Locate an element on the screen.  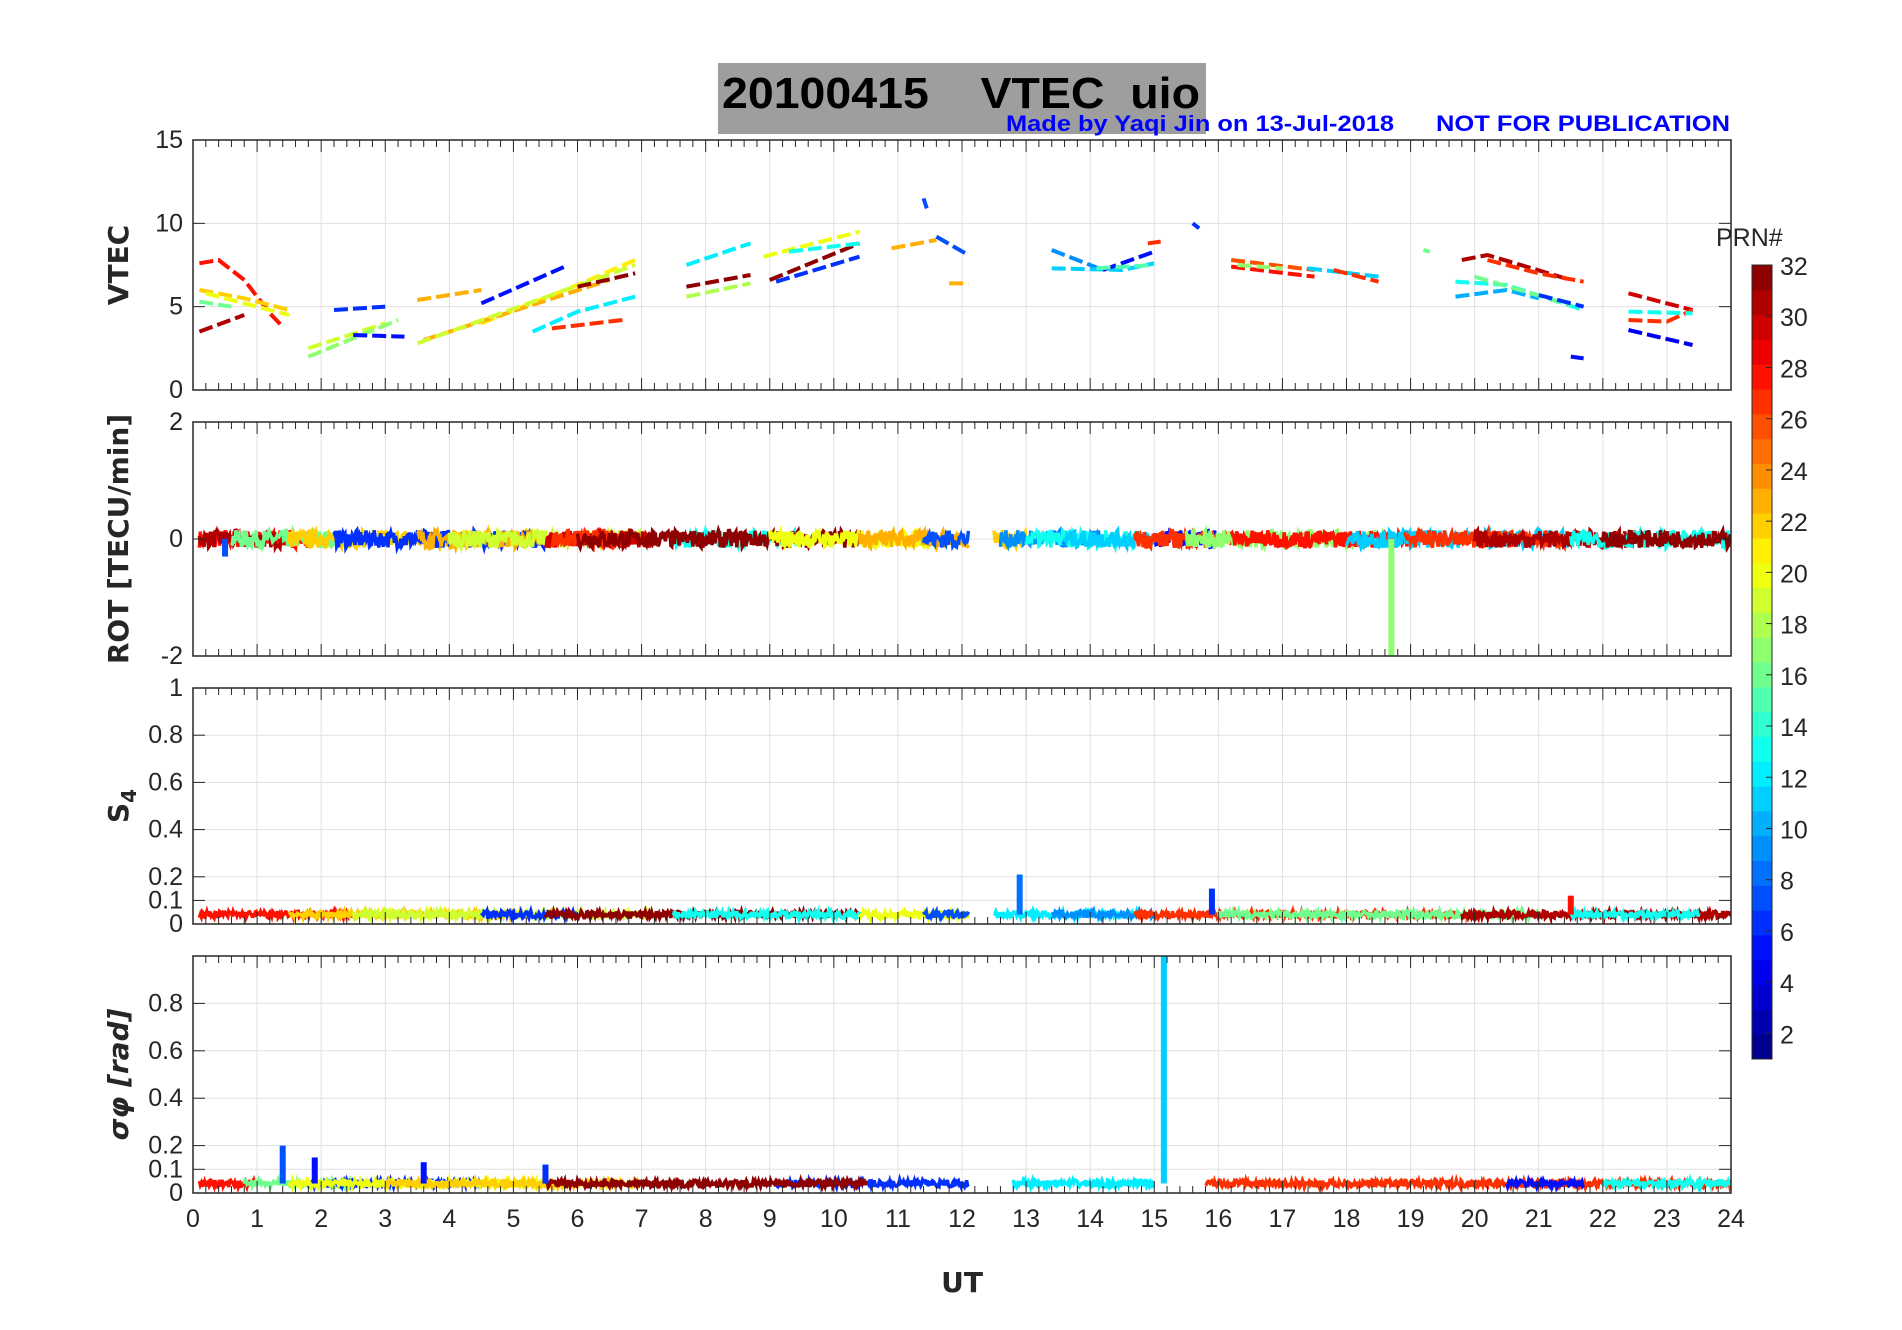
colorbar-tick-label: 20 is located at coordinates (1794, 574).